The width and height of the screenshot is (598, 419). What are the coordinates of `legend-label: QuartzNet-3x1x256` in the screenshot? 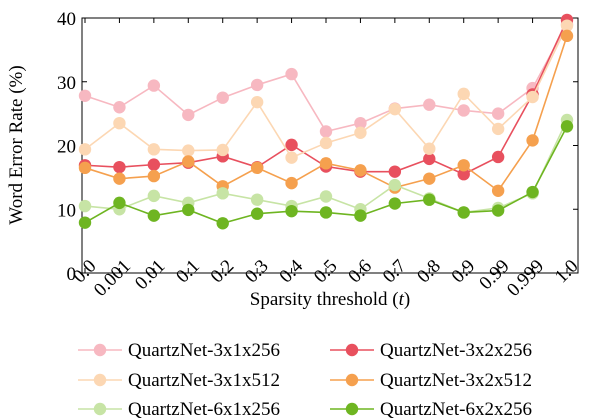 It's located at (204, 350).